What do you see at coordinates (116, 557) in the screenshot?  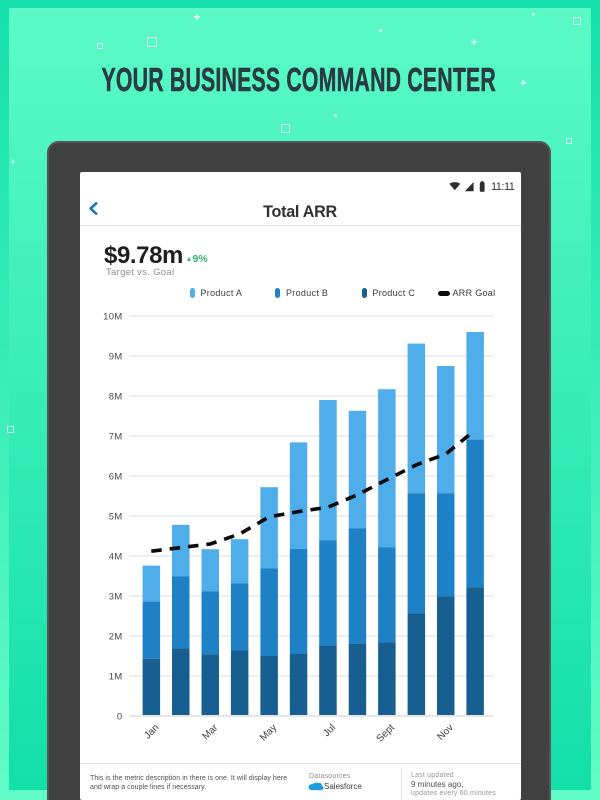 I see `svg-text: 4M` at bounding box center [116, 557].